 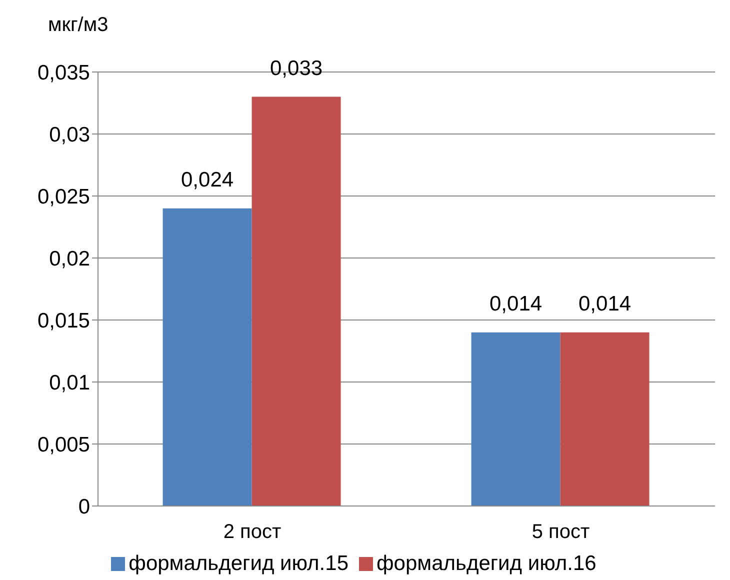 I want to click on y-tick-label: 0,005, so click(x=63, y=444).